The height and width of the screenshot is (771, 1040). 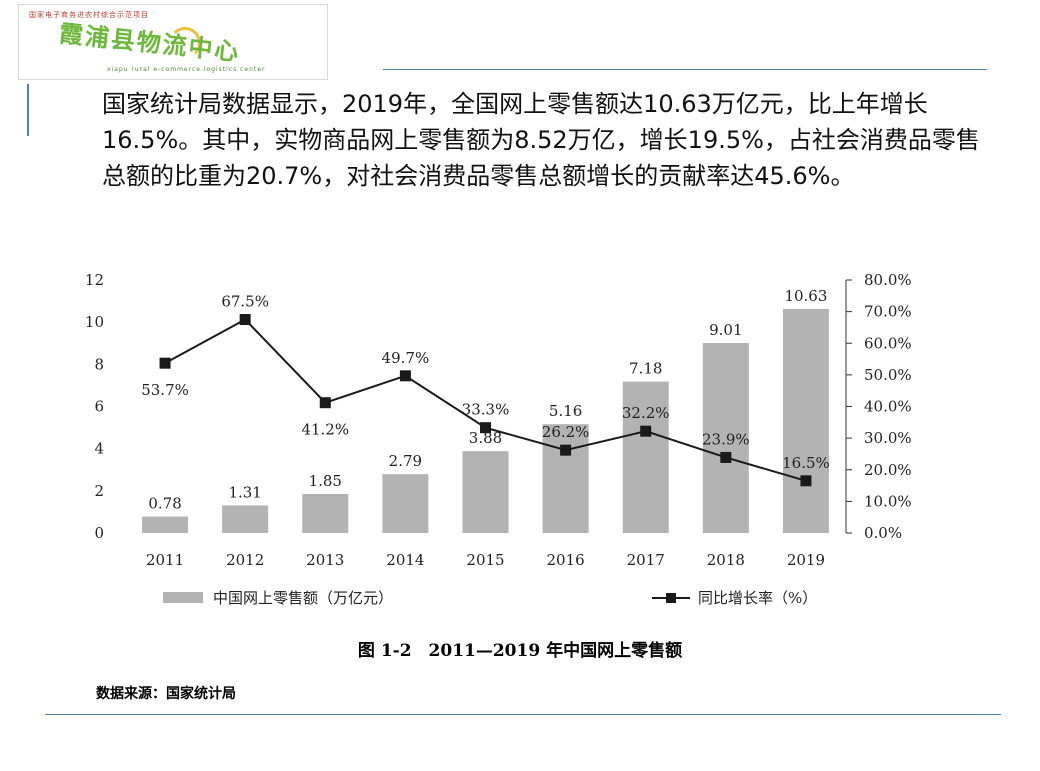 I want to click on line-value-label: 23.9%, so click(x=726, y=439).